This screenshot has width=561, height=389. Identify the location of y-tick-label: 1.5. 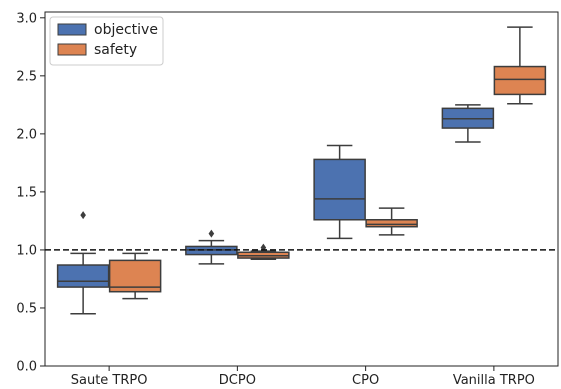
(26, 192).